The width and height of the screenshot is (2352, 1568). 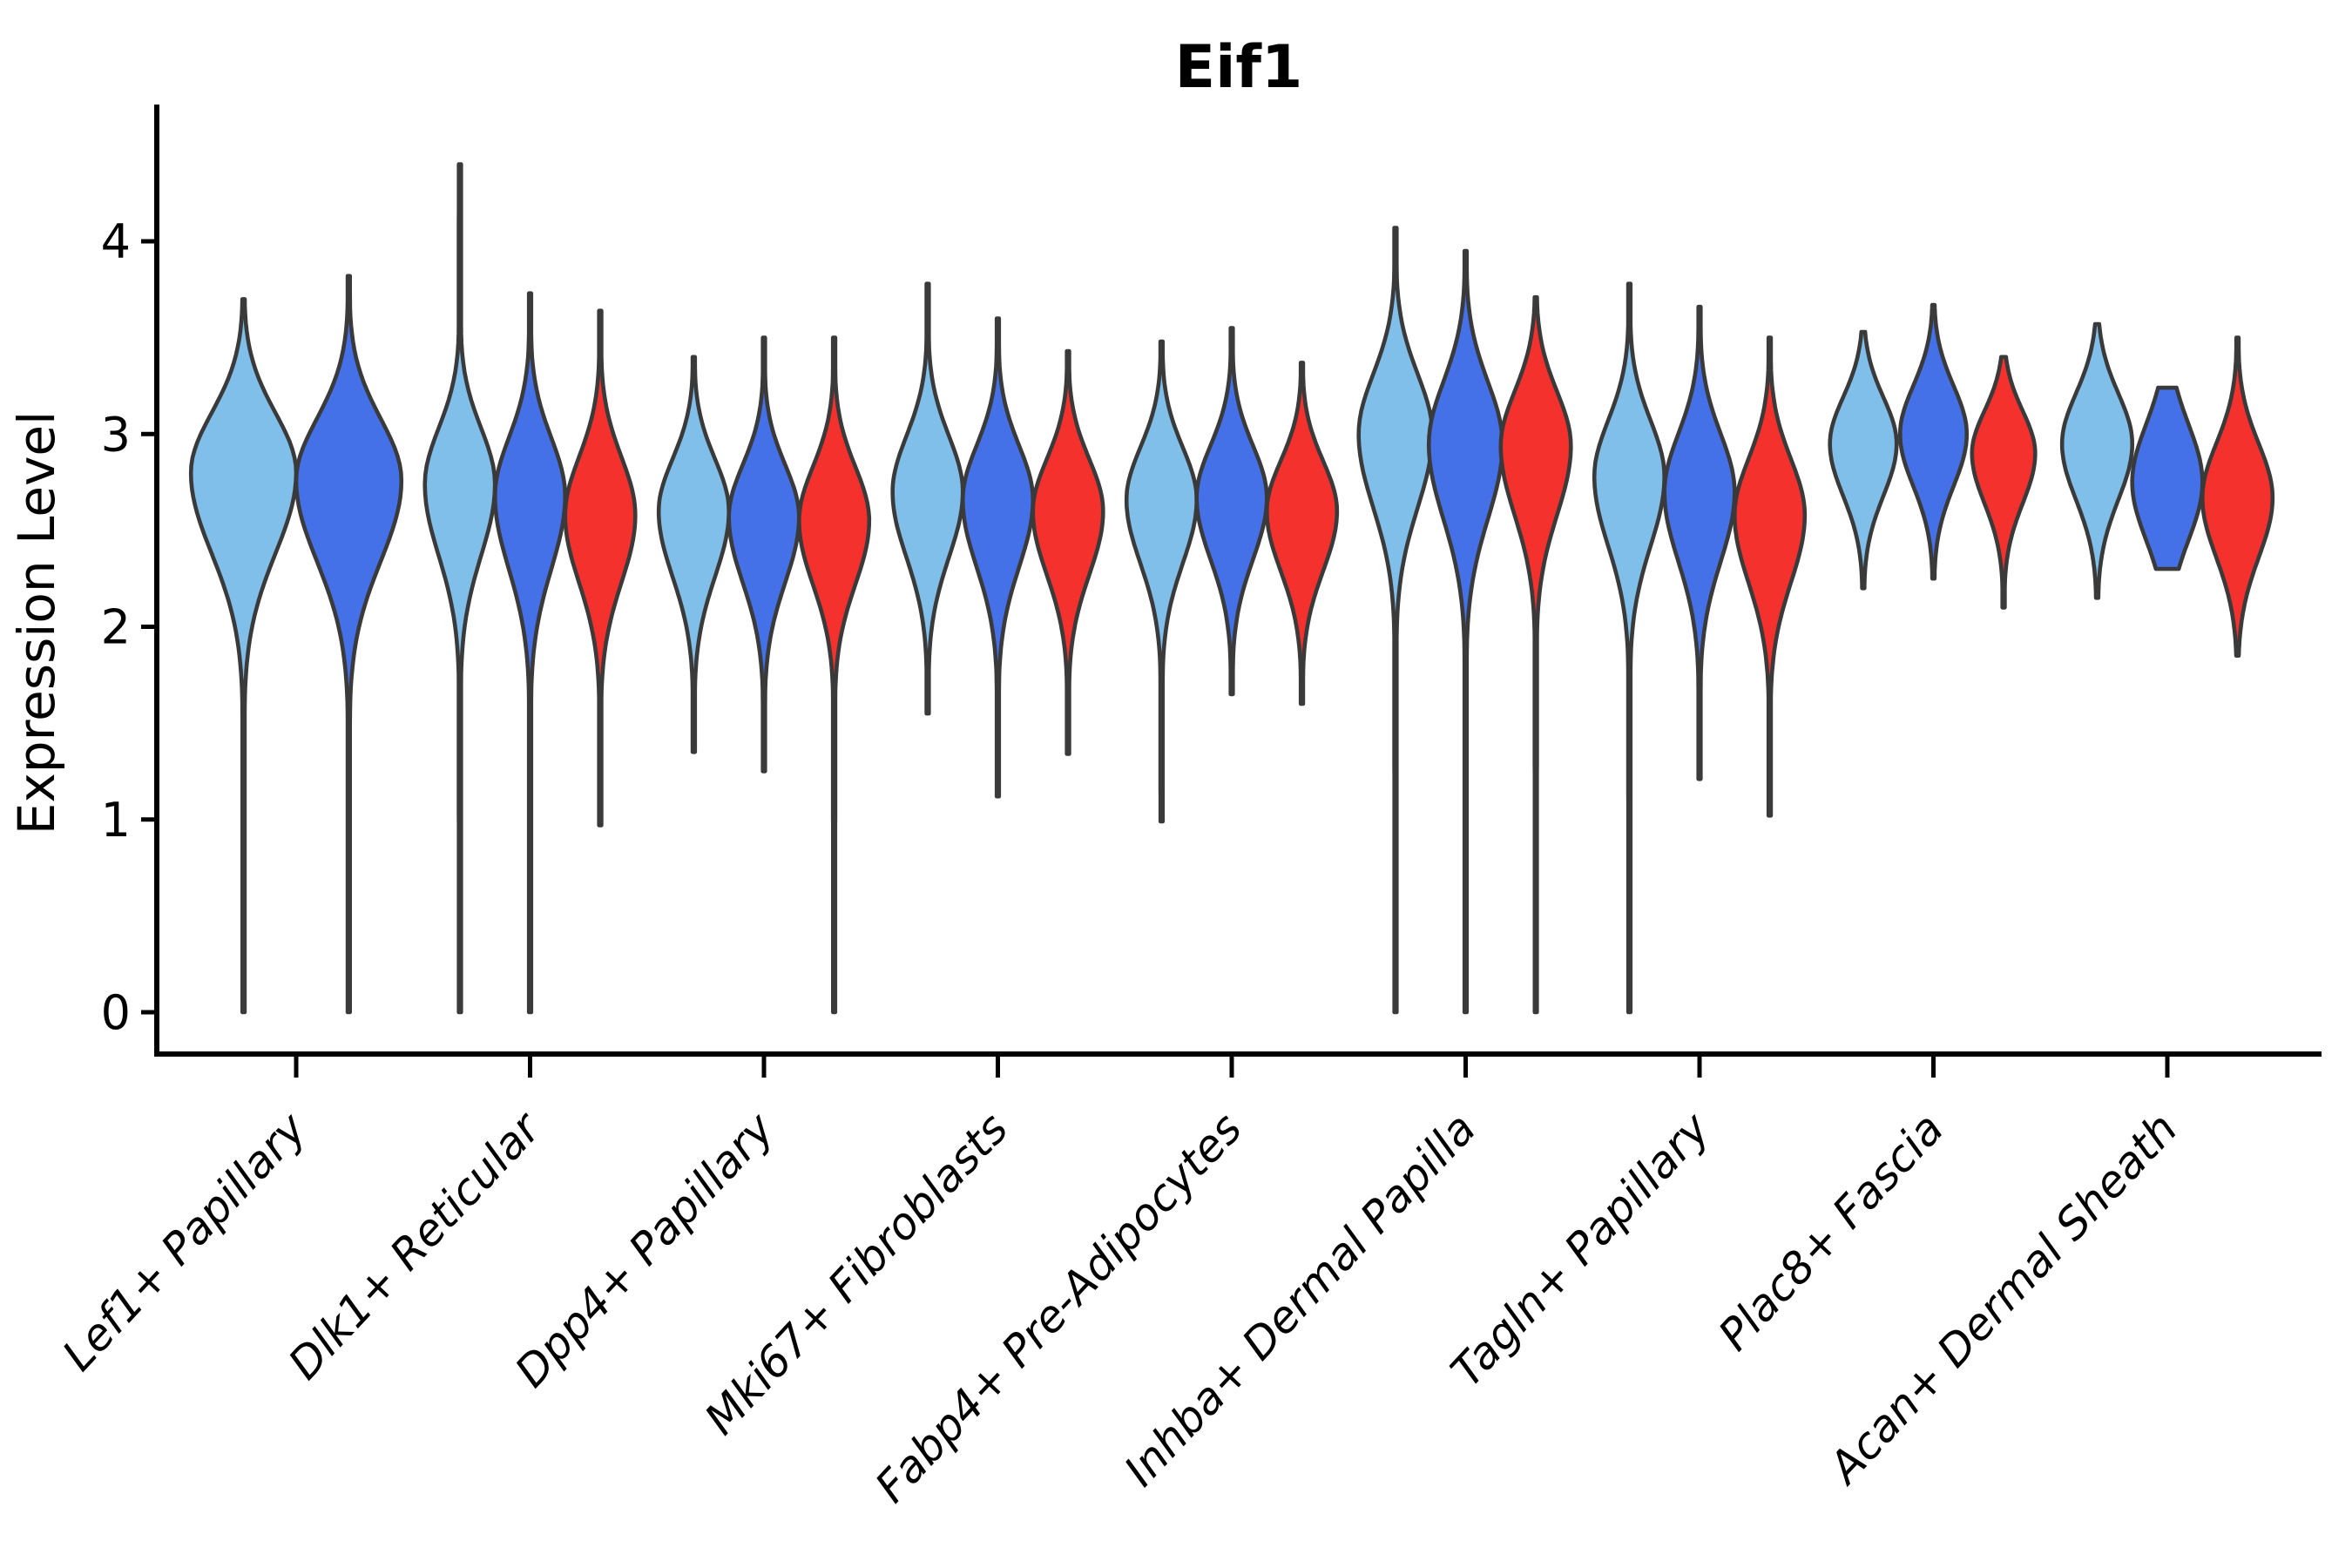 What do you see at coordinates (1699, 542) in the screenshot?
I see `violin-6-split-royal-blue` at bounding box center [1699, 542].